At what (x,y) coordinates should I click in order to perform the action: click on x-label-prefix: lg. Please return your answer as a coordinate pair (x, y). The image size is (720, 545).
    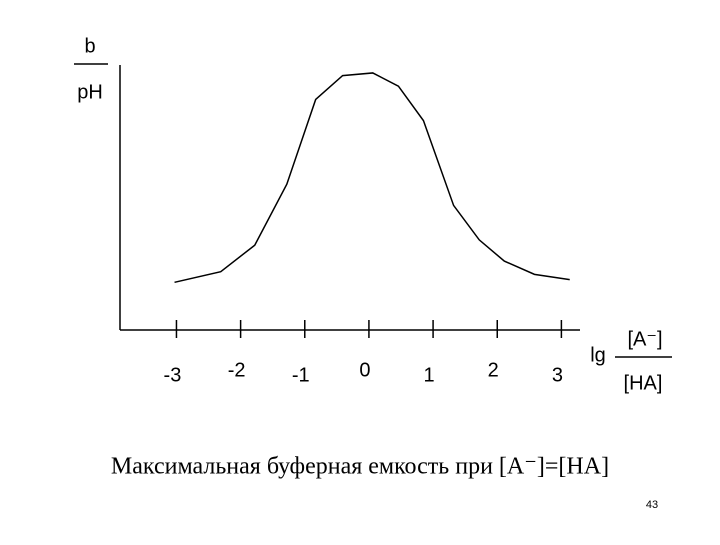
    Looking at the image, I should click on (598, 355).